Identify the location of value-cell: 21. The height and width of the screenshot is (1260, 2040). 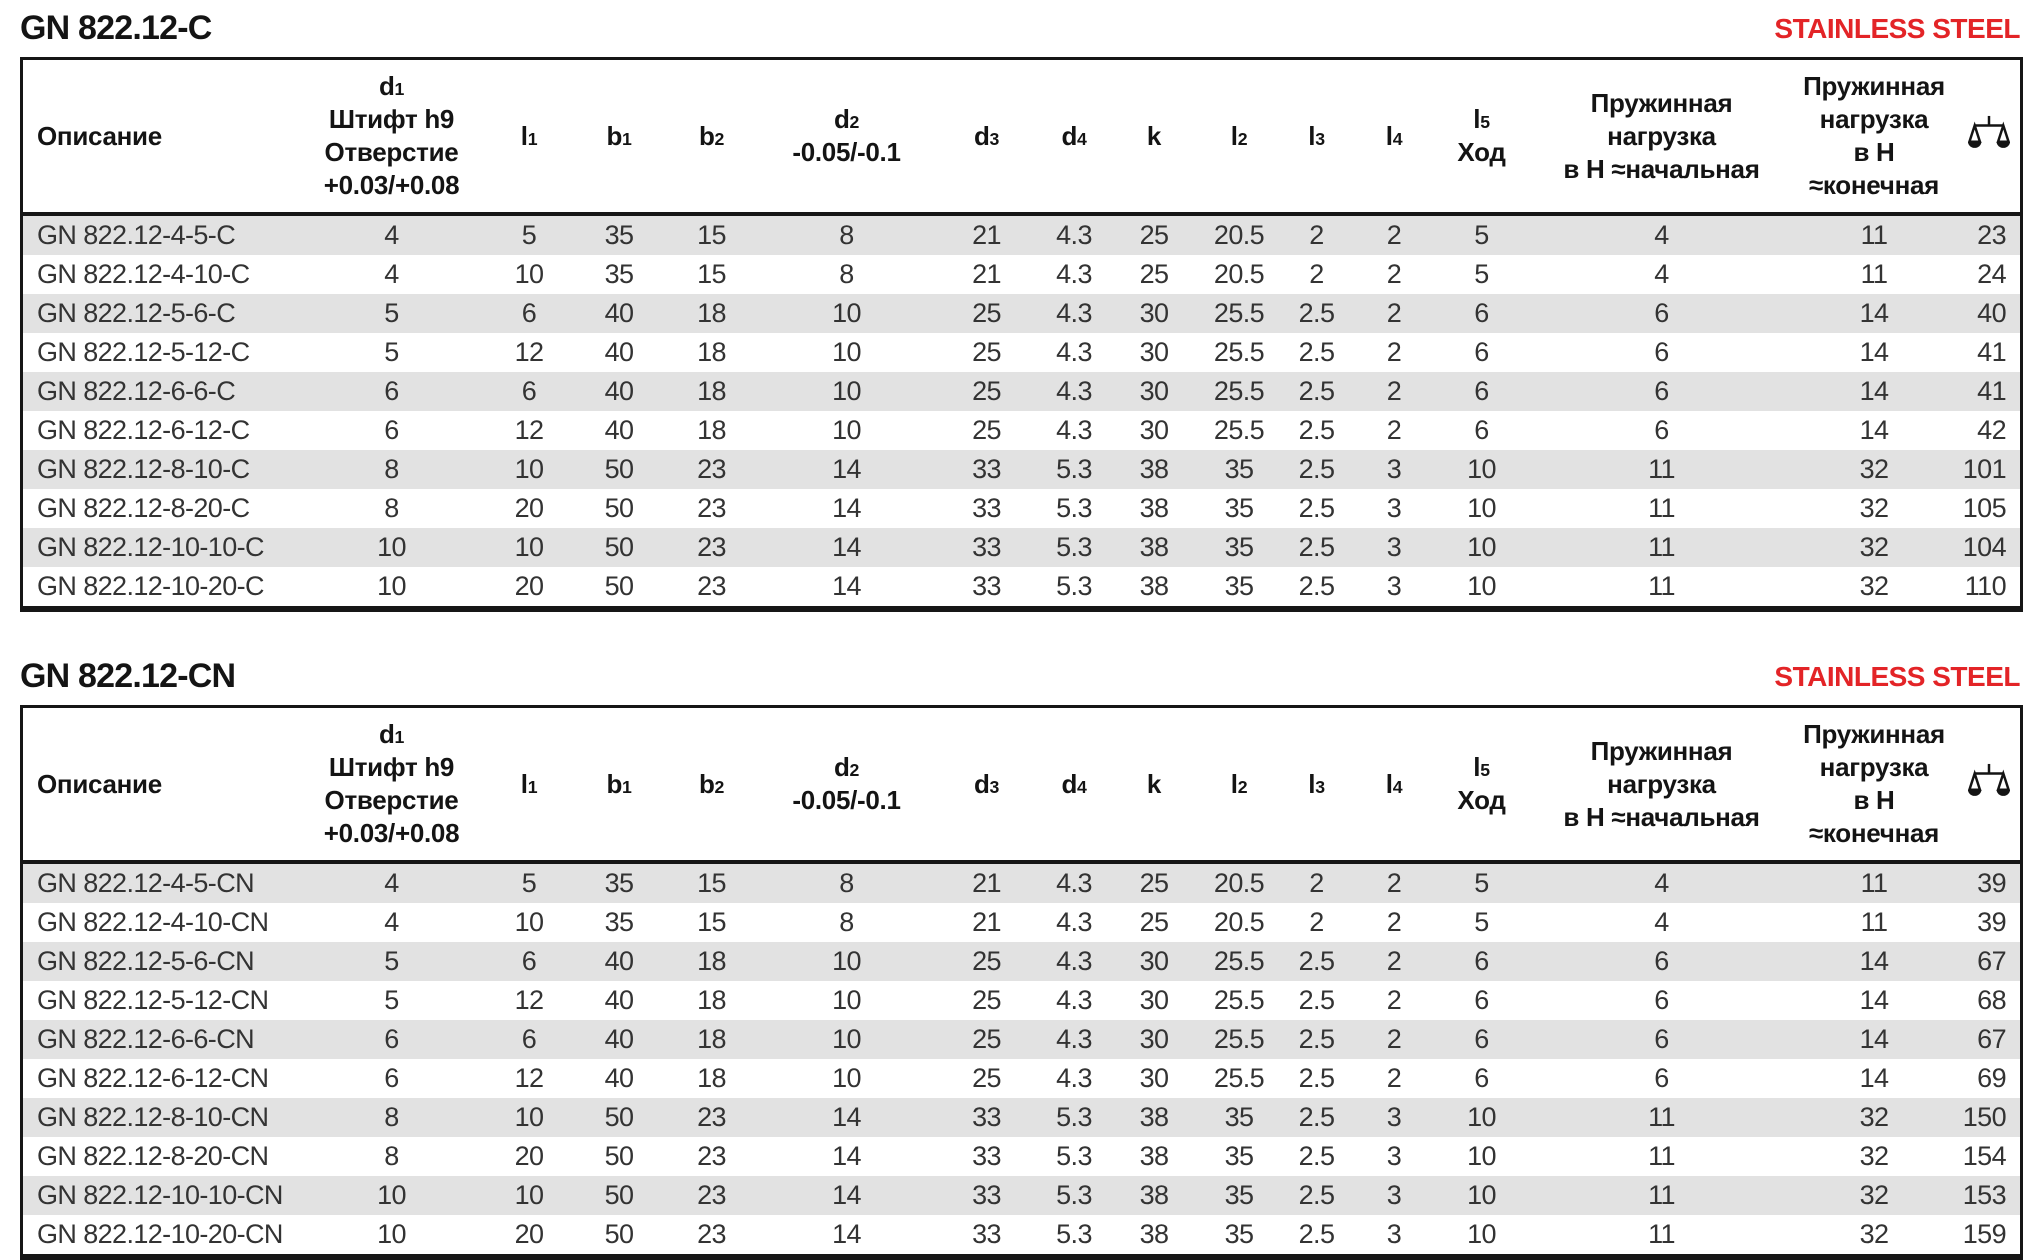
(986, 274).